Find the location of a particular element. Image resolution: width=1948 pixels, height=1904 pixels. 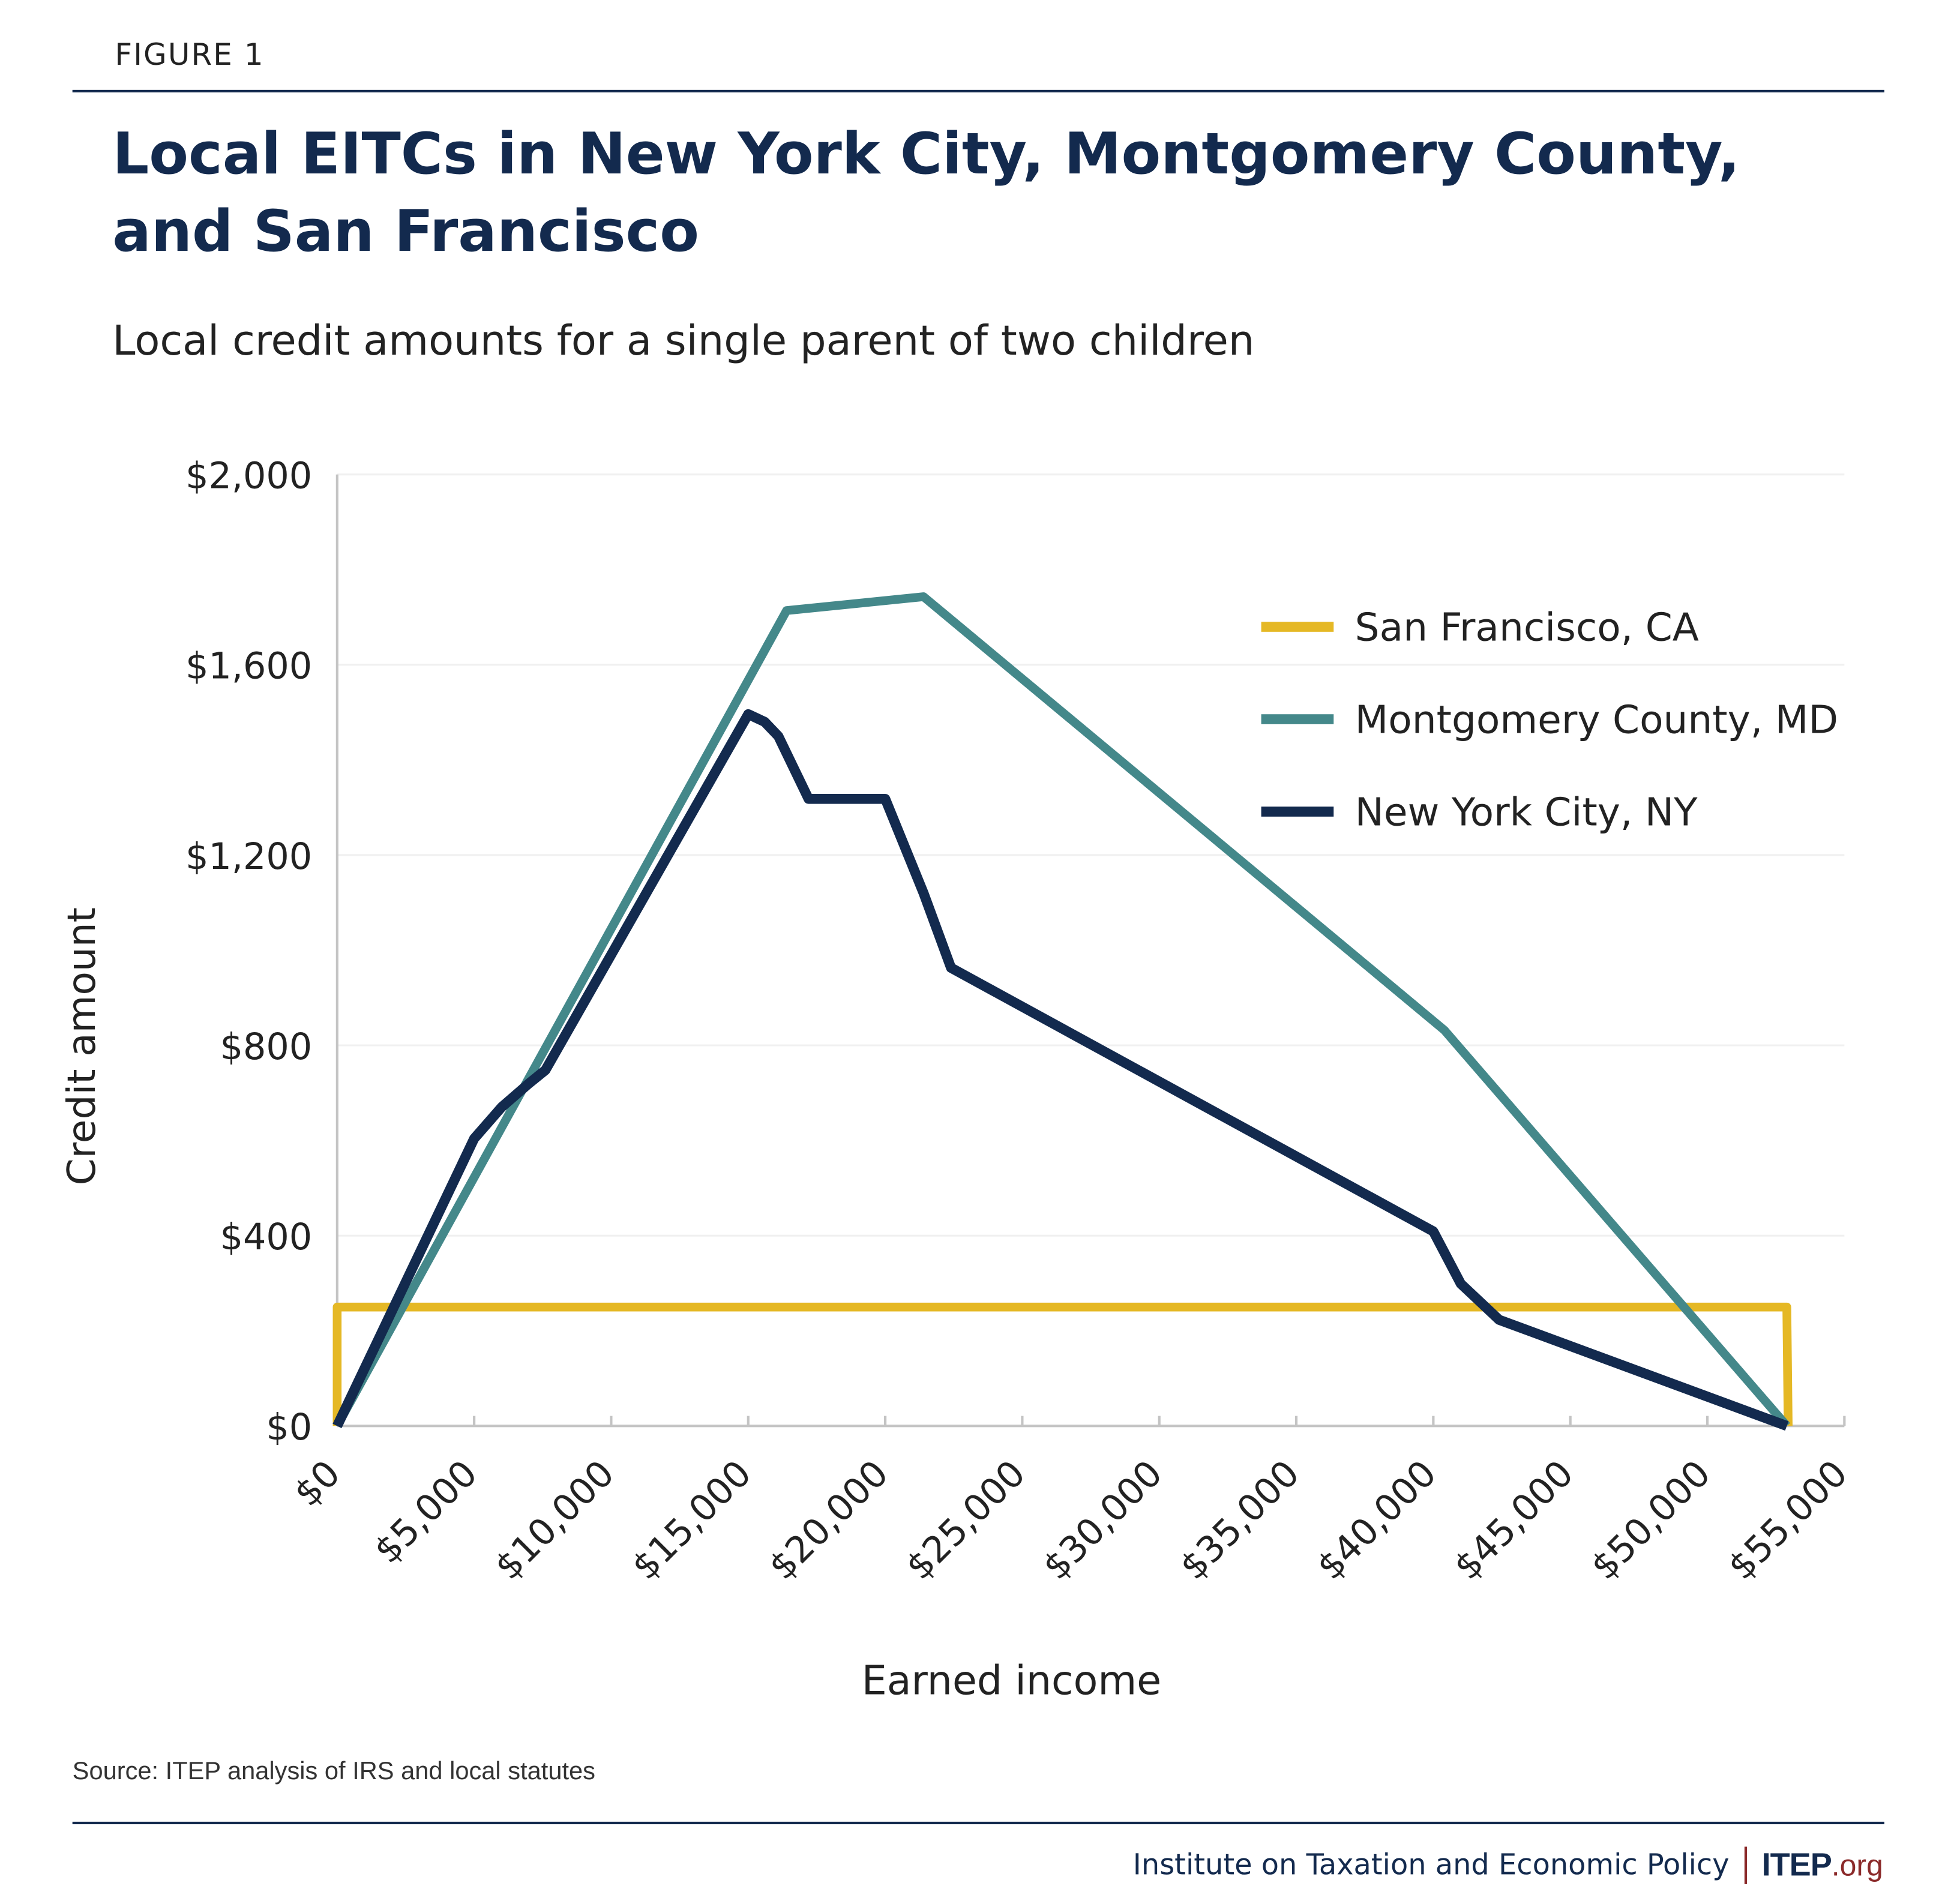

y-axis-label: Credit amount is located at coordinates (81, 1046).